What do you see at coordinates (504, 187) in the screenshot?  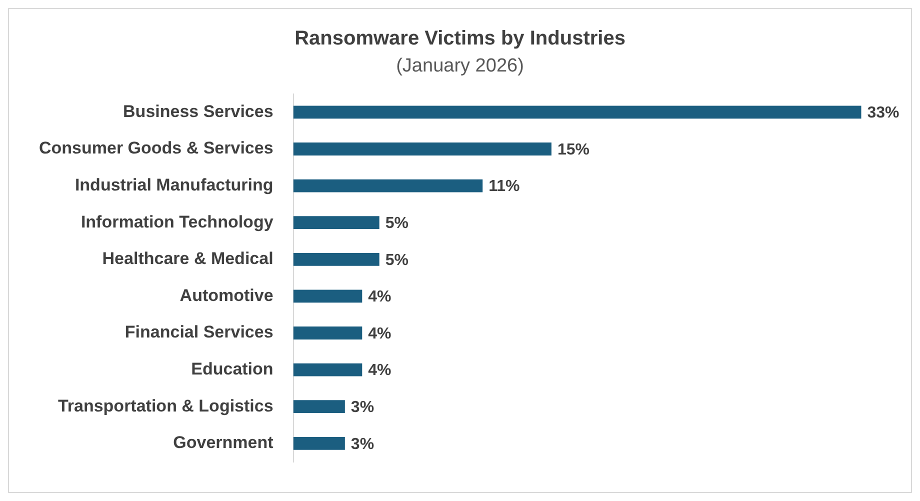 I see `data-label: 11%` at bounding box center [504, 187].